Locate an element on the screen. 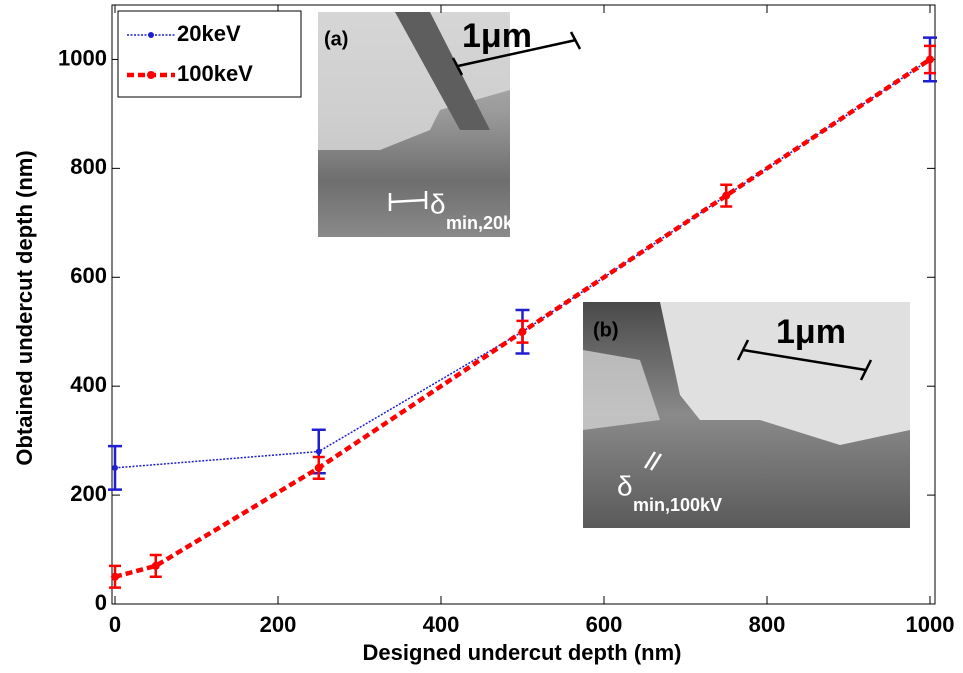  inset-b is located at coordinates (746, 415).